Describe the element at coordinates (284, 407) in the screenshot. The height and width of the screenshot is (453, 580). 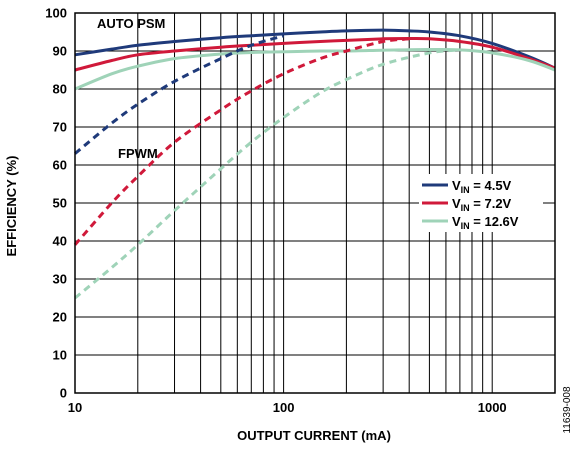
I see `x-tick-label: 100` at that location.